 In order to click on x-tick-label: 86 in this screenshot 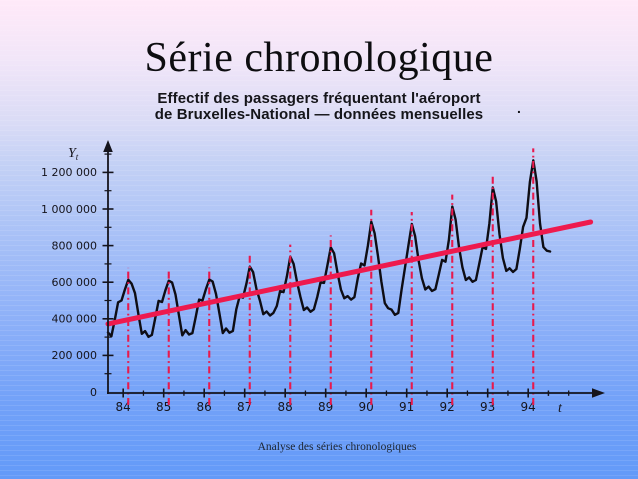, I will do `click(204, 407)`.